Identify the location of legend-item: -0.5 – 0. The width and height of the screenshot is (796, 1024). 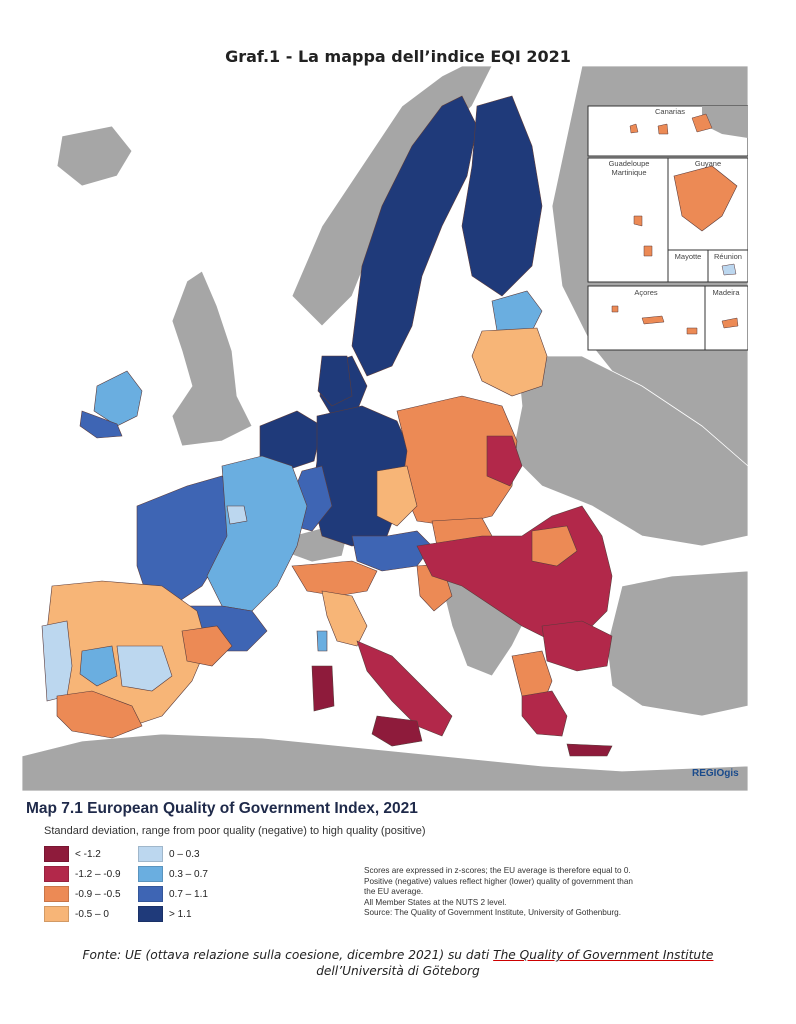
(76, 914).